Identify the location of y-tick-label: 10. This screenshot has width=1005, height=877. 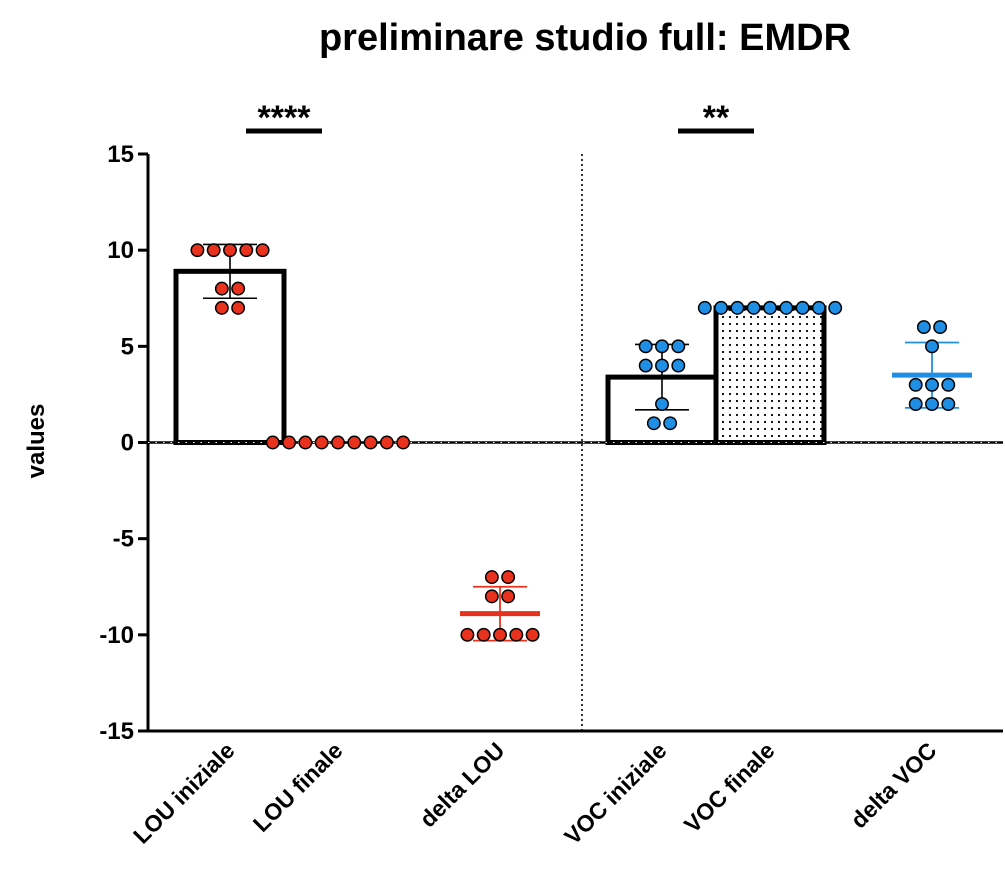
(120, 250).